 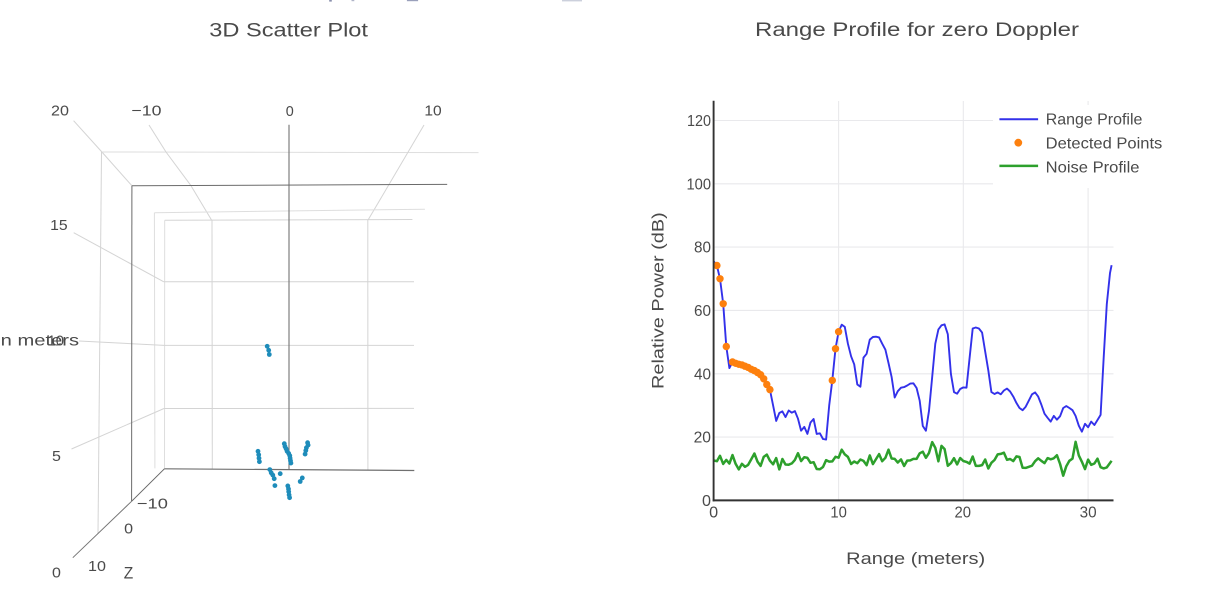 What do you see at coordinates (917, 30) in the screenshot?
I see `svg-text: Range Profile for zero Doppler` at bounding box center [917, 30].